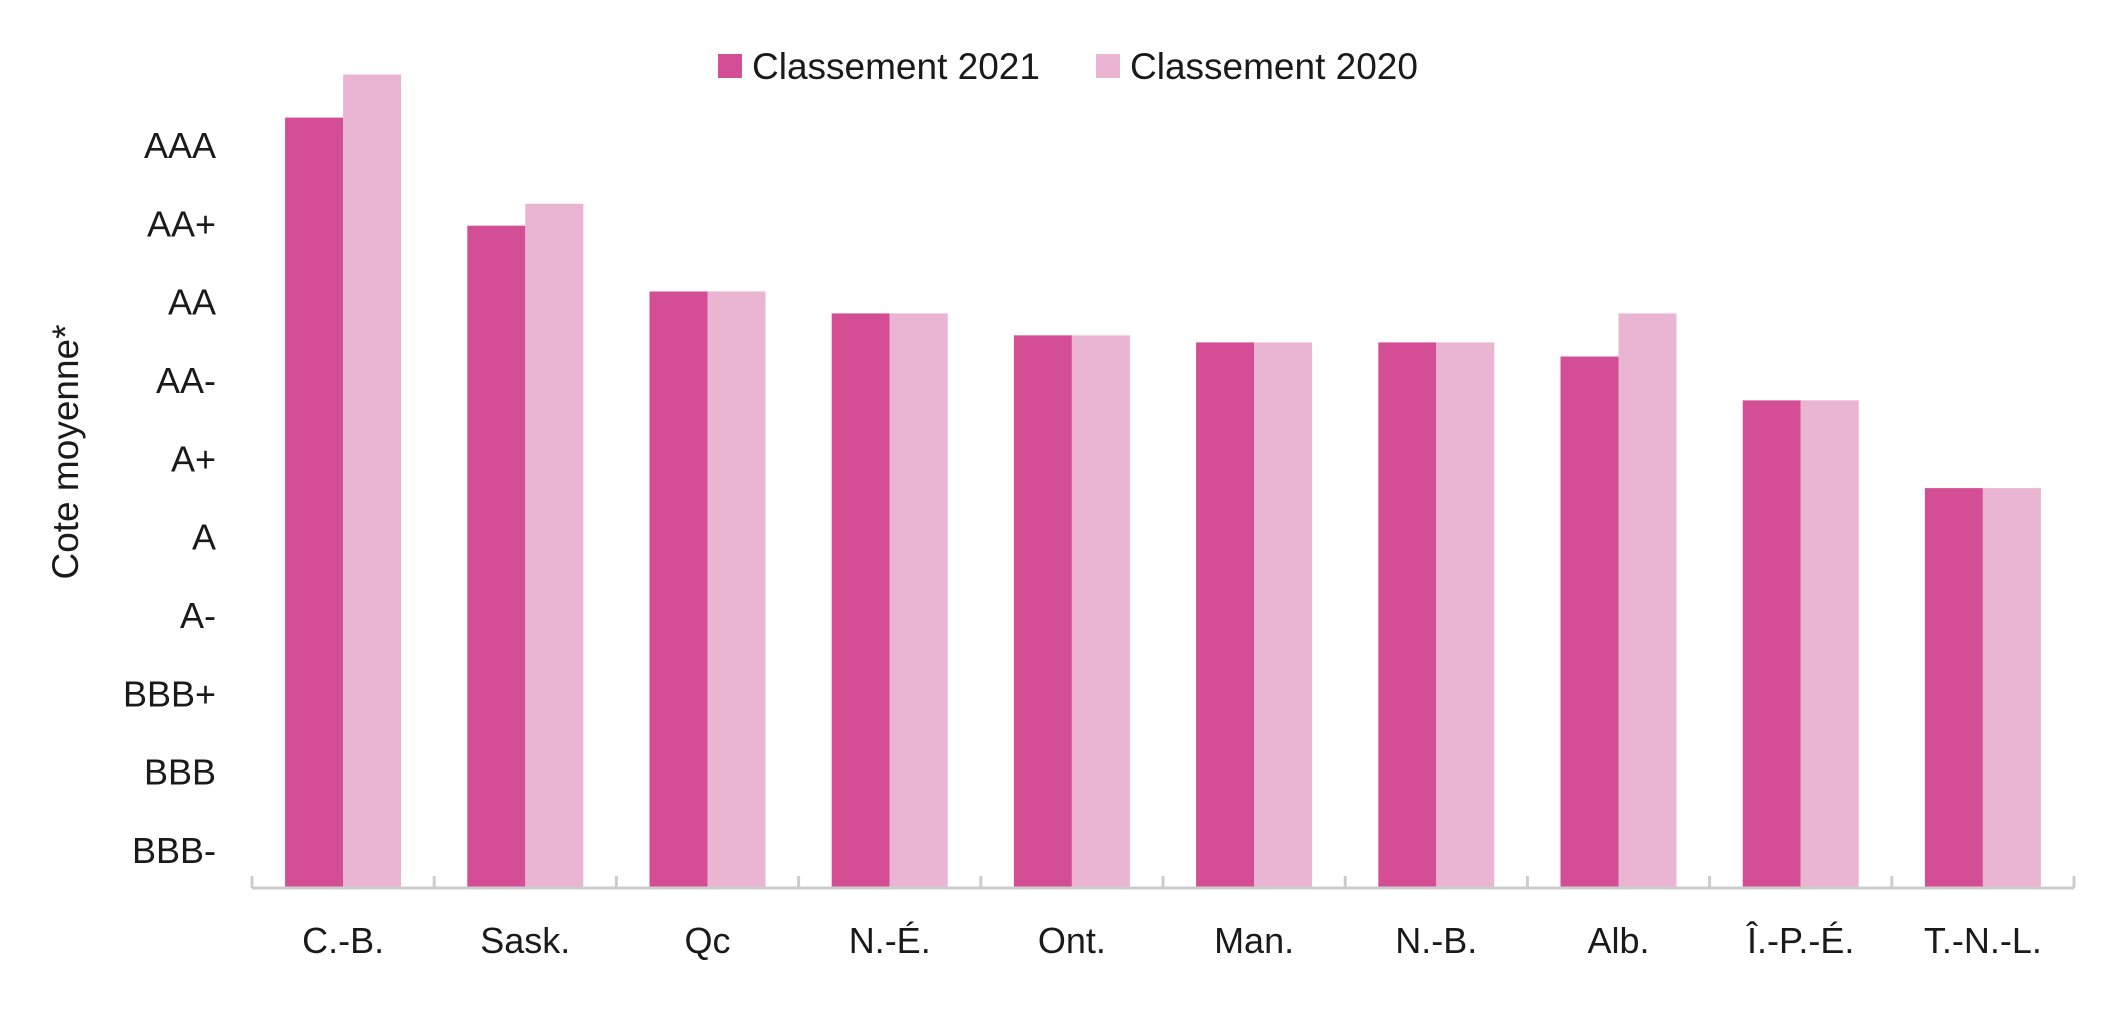 The height and width of the screenshot is (1020, 2116). What do you see at coordinates (204, 537) in the screenshot?
I see `y-tick-label: A` at bounding box center [204, 537].